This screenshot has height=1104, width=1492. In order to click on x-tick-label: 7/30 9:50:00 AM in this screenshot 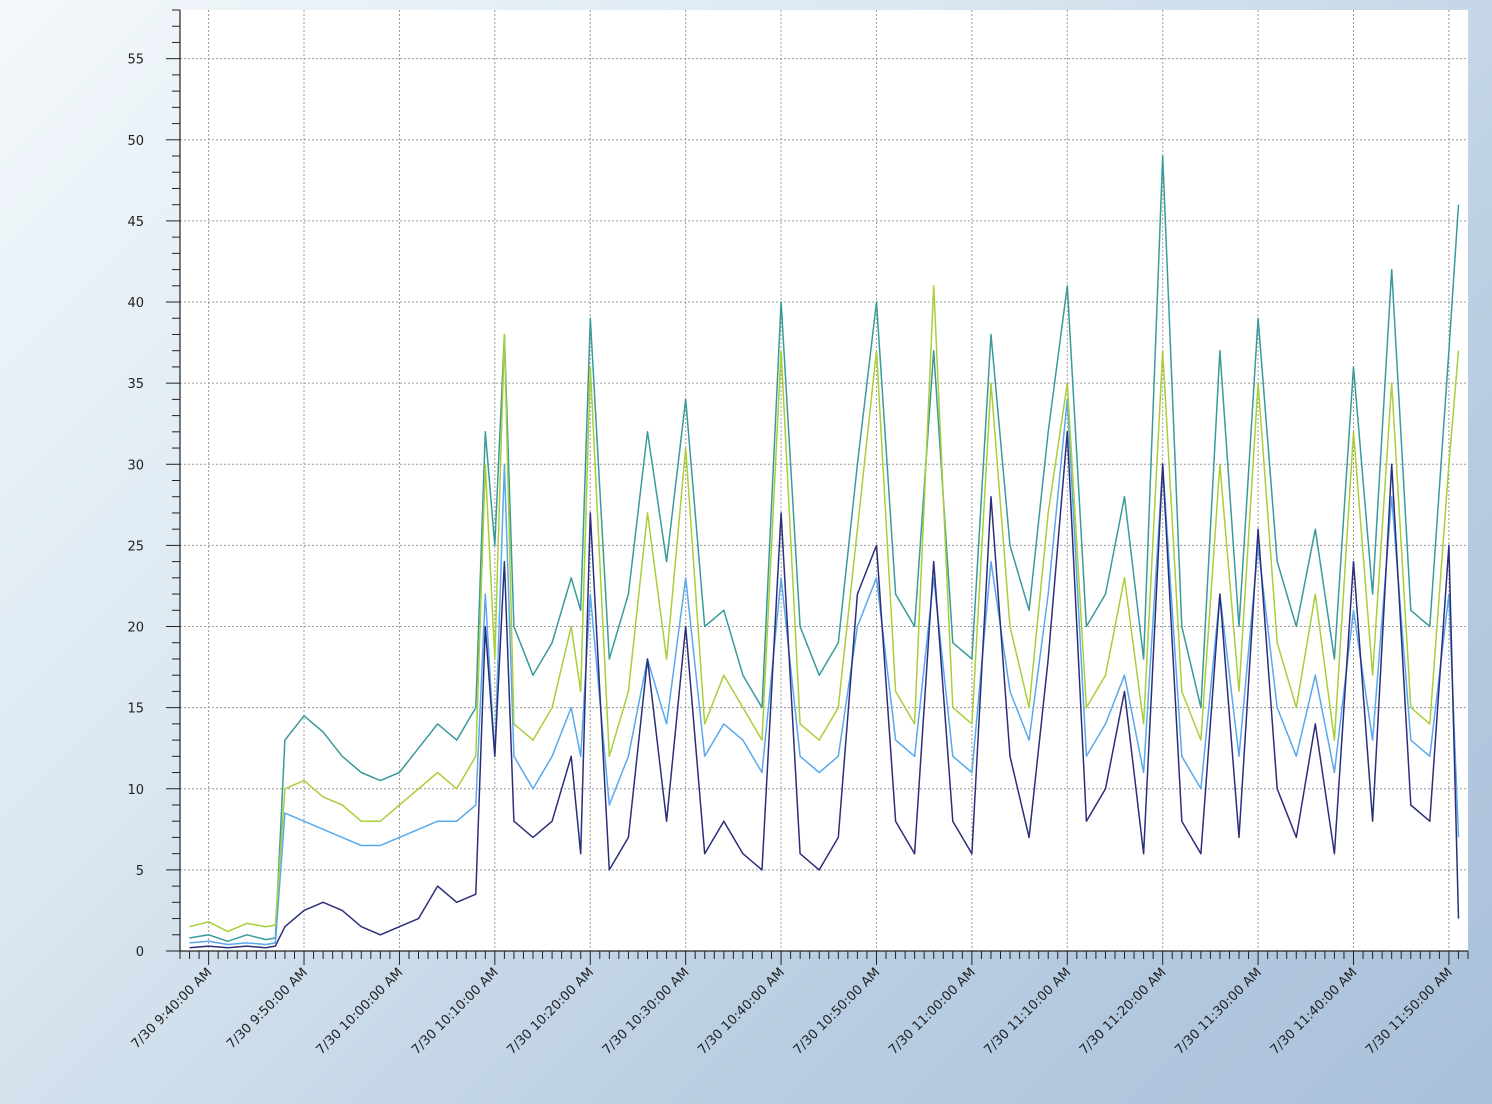, I will do `click(267, 1008)`.